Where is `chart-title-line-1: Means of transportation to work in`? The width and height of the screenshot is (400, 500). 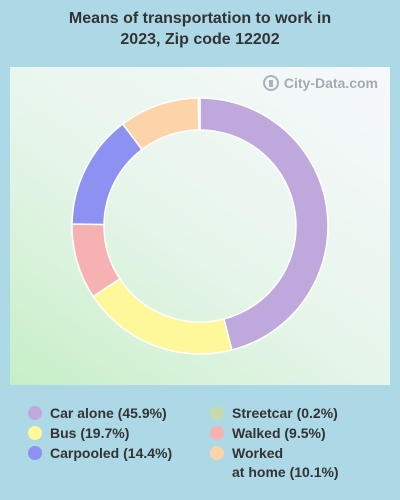
chart-title-line-1: Means of transportation to work in is located at coordinates (200, 18).